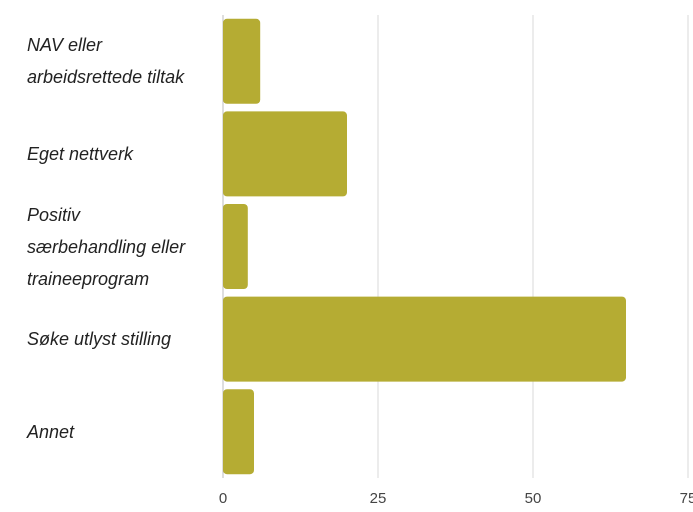 The height and width of the screenshot is (512, 693). Describe the element at coordinates (223, 498) in the screenshot. I see `x-tick-label: 0` at that location.